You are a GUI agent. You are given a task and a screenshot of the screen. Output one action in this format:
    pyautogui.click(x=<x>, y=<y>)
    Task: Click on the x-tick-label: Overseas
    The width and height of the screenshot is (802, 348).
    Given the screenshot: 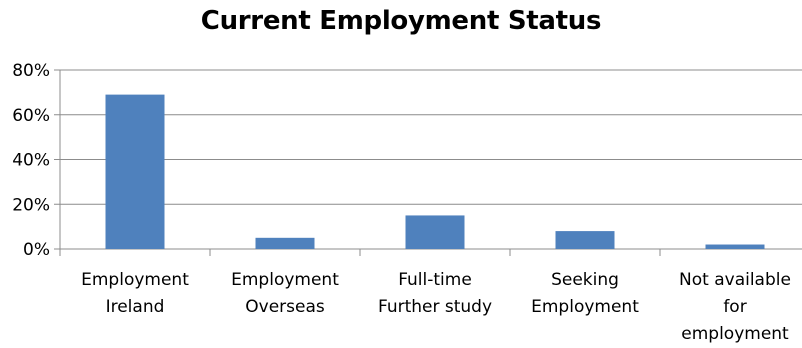 What is the action you would take?
    pyautogui.click(x=285, y=307)
    